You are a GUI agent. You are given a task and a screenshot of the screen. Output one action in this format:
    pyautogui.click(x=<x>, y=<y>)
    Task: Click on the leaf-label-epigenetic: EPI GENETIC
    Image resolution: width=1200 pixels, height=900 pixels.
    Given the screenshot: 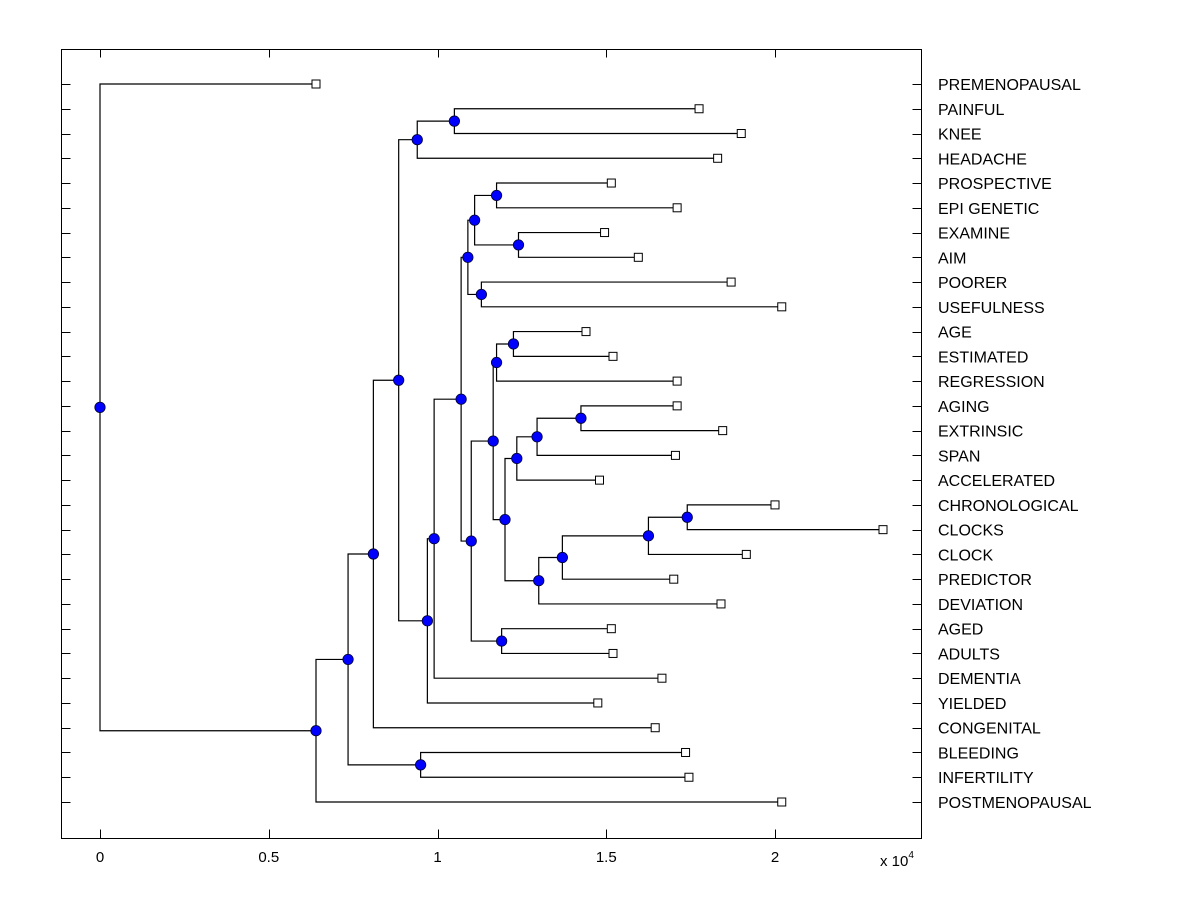 What is the action you would take?
    pyautogui.click(x=988, y=209)
    